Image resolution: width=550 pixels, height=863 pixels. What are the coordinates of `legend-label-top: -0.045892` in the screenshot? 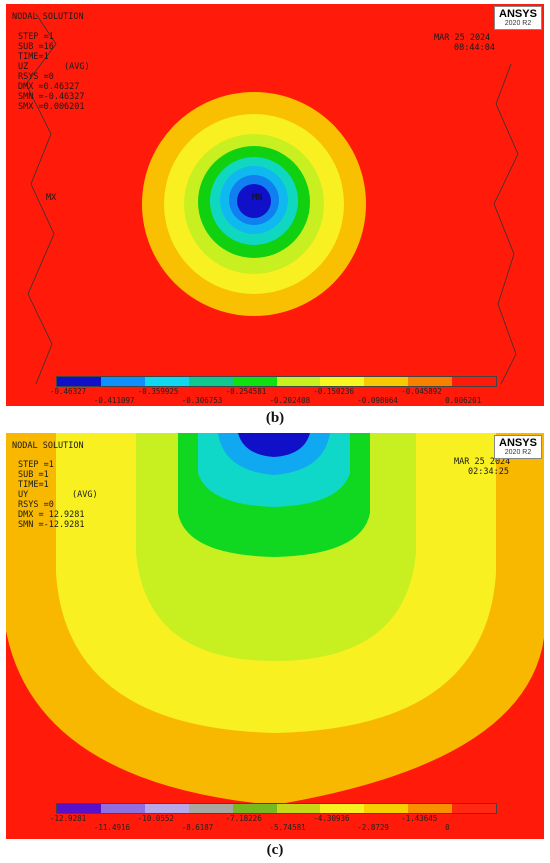 It's located at (421, 391).